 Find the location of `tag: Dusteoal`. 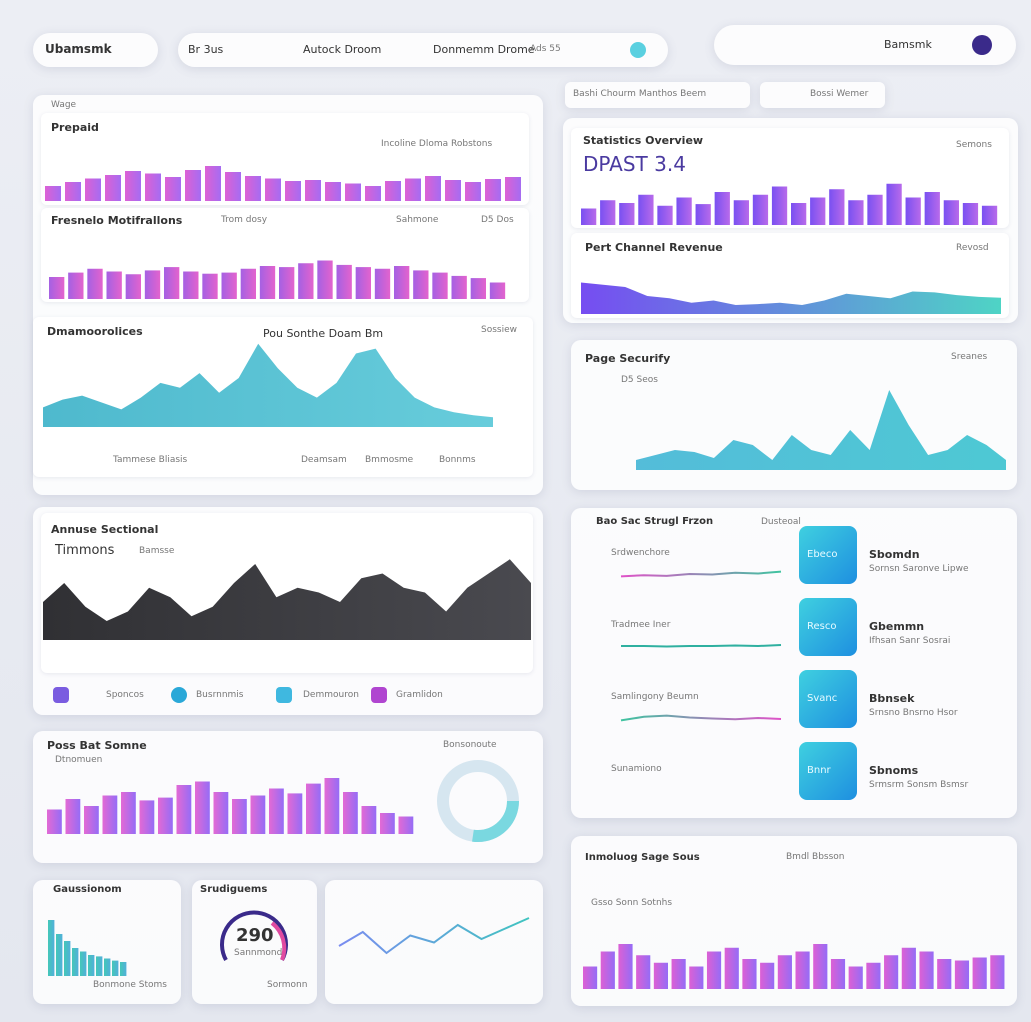

tag: Dusteoal is located at coordinates (781, 522).